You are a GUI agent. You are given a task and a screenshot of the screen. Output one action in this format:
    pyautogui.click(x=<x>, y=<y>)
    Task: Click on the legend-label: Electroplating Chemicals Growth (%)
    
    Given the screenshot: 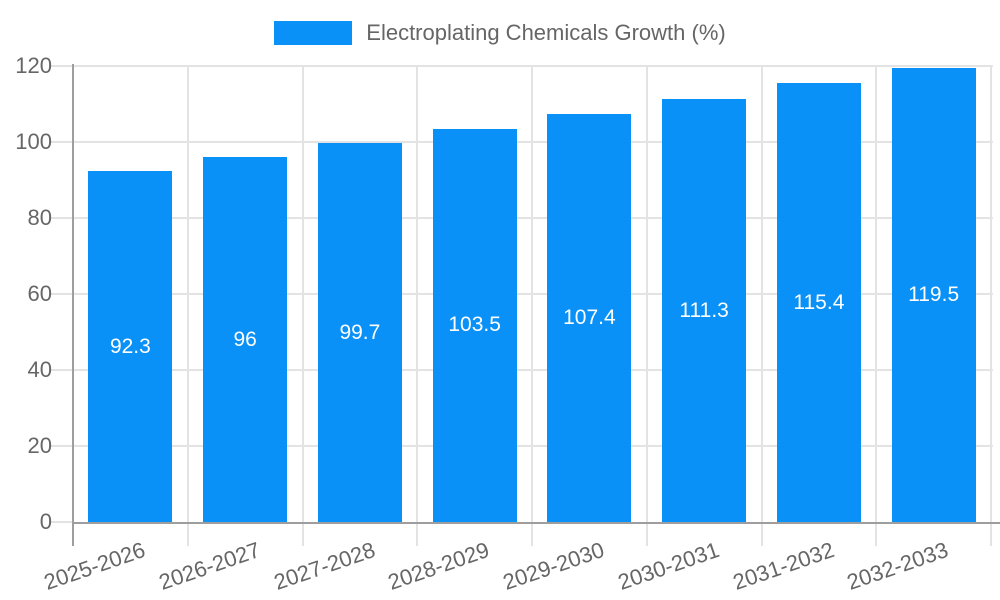 What is the action you would take?
    pyautogui.click(x=546, y=32)
    